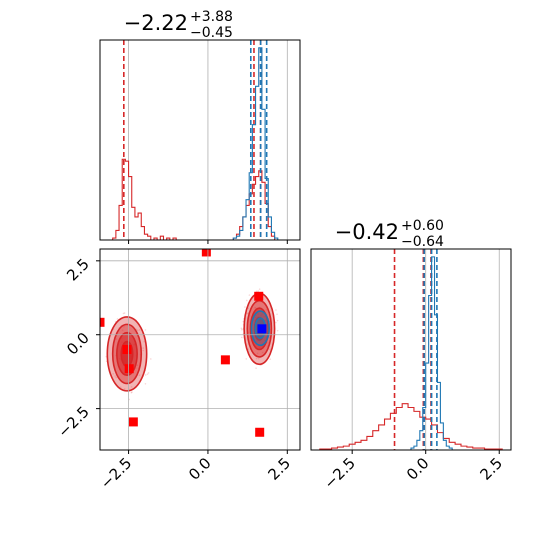 Image resolution: width=550 pixels, height=554 pixels. I want to click on marginal-x-frame, so click(200, 140).